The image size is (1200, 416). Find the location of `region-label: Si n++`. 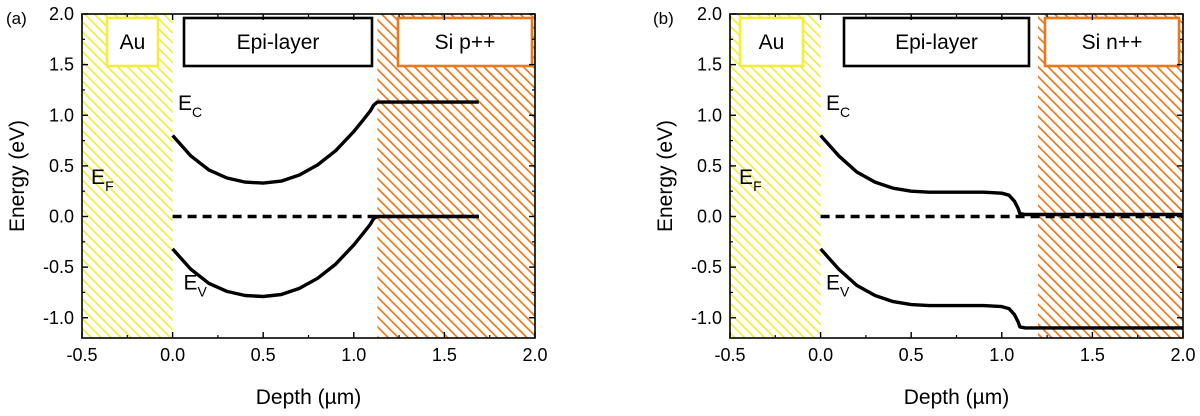

region-label: Si n++ is located at coordinates (1112, 42).